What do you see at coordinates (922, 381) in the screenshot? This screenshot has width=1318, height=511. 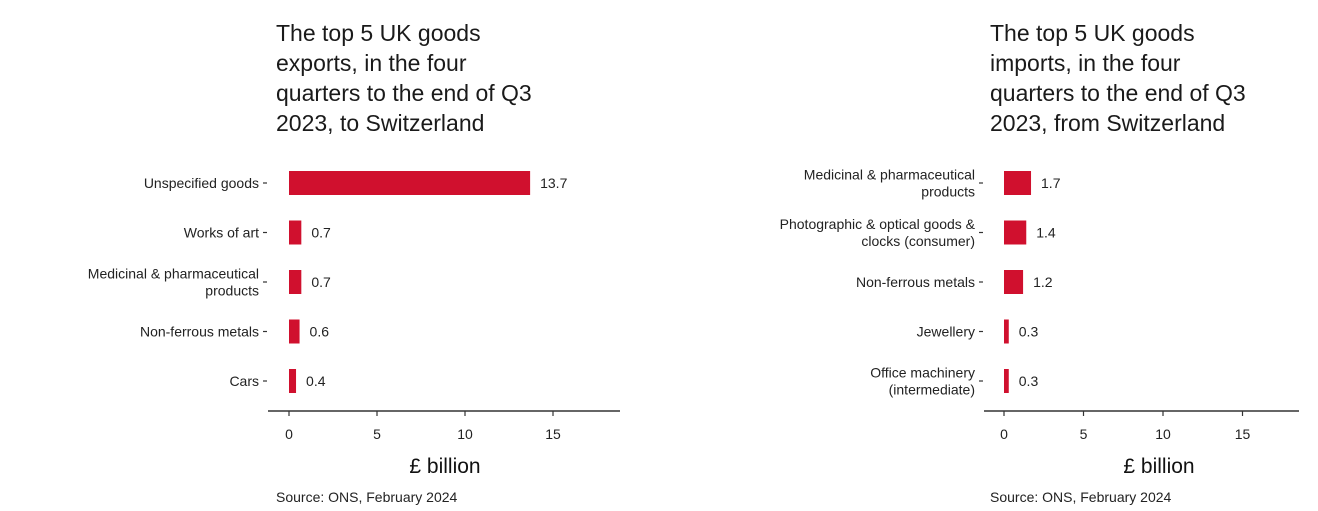 I see `imports-category-label: Office machinery (intermediate)` at bounding box center [922, 381].